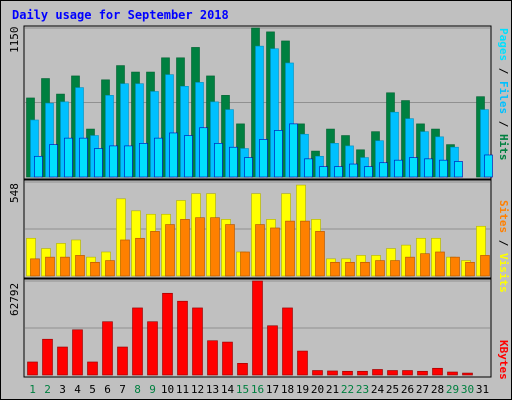 The image size is (512, 400). What do you see at coordinates (47, 389) in the screenshot?
I see `x-tick-label-day-2: 2` at bounding box center [47, 389].